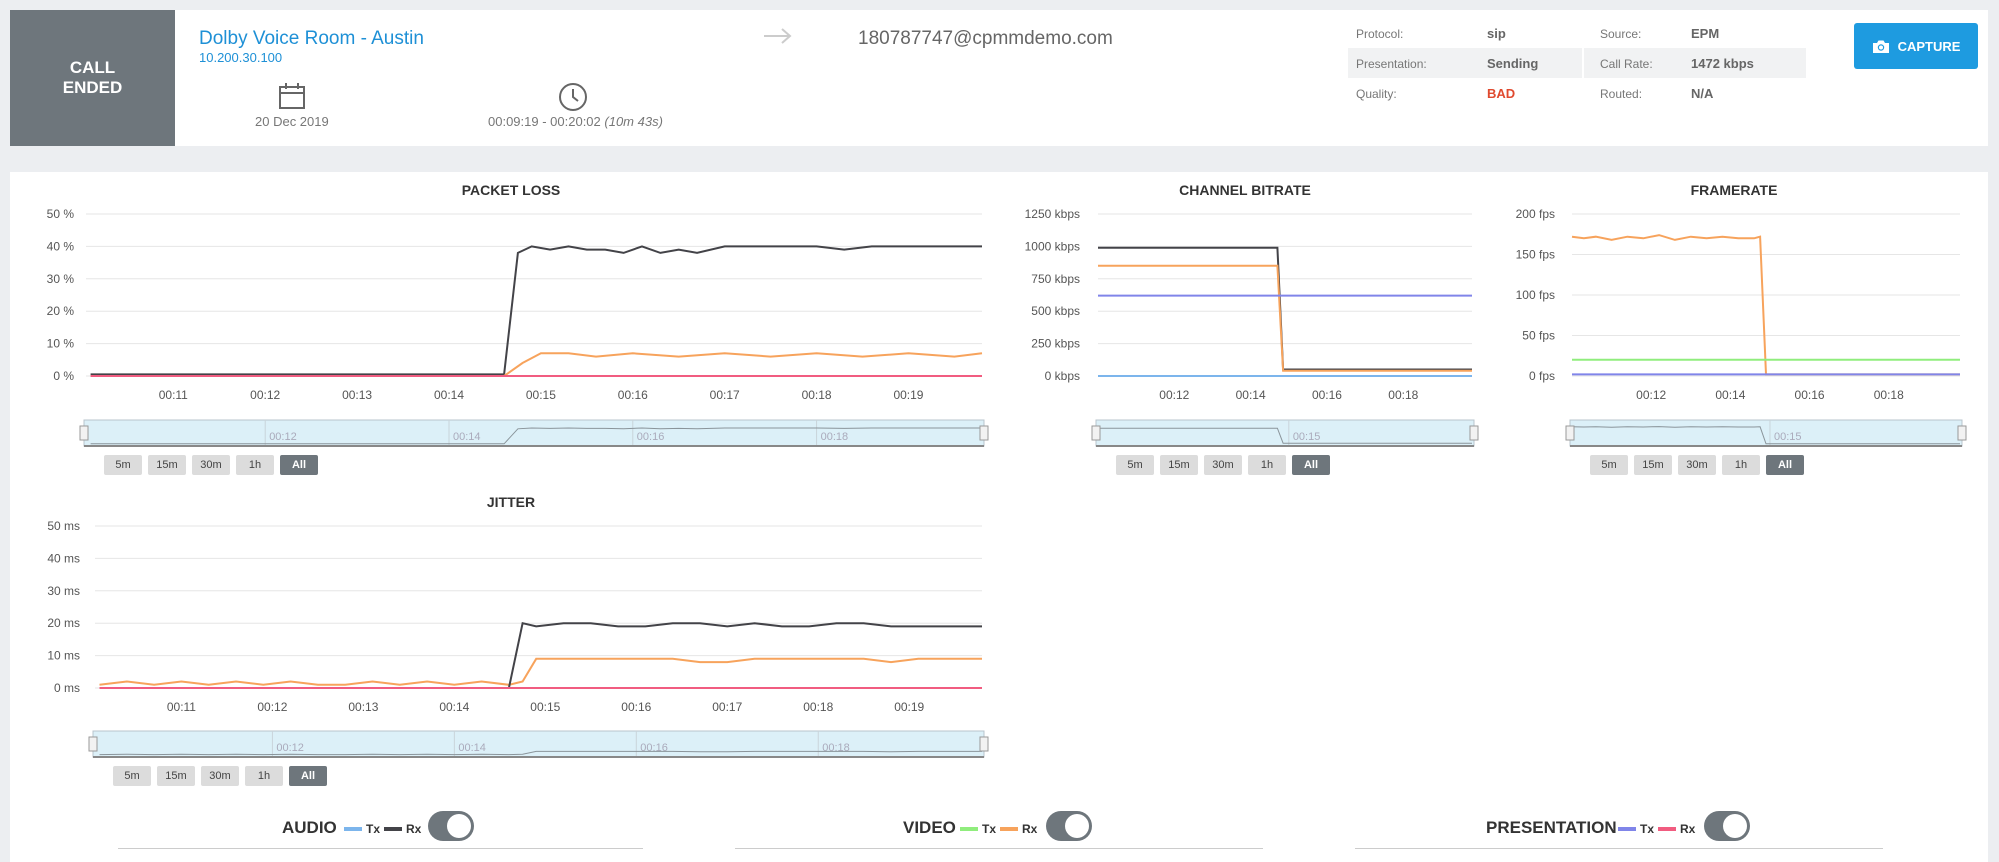 The width and height of the screenshot is (1999, 862). What do you see at coordinates (511, 190) in the screenshot?
I see `chart-title: PACKET LOSS` at bounding box center [511, 190].